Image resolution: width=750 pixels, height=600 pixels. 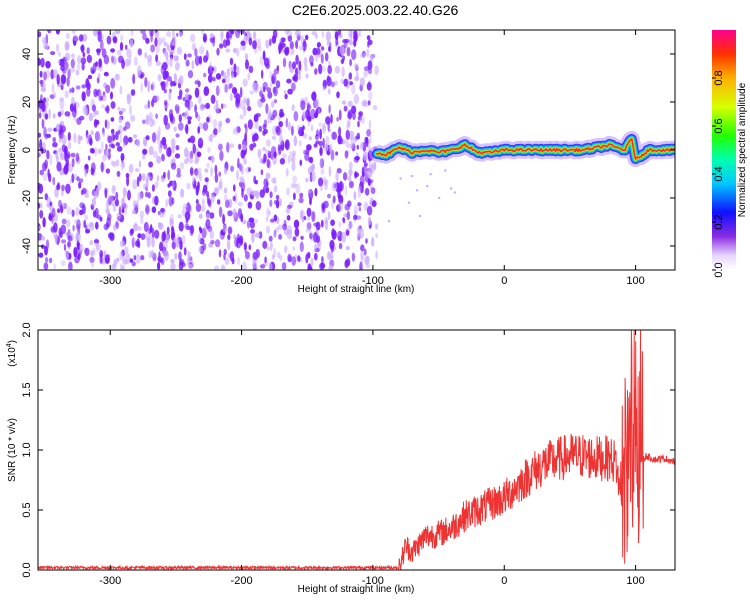 I want to click on x-tick-label: -200, so click(x=242, y=281).